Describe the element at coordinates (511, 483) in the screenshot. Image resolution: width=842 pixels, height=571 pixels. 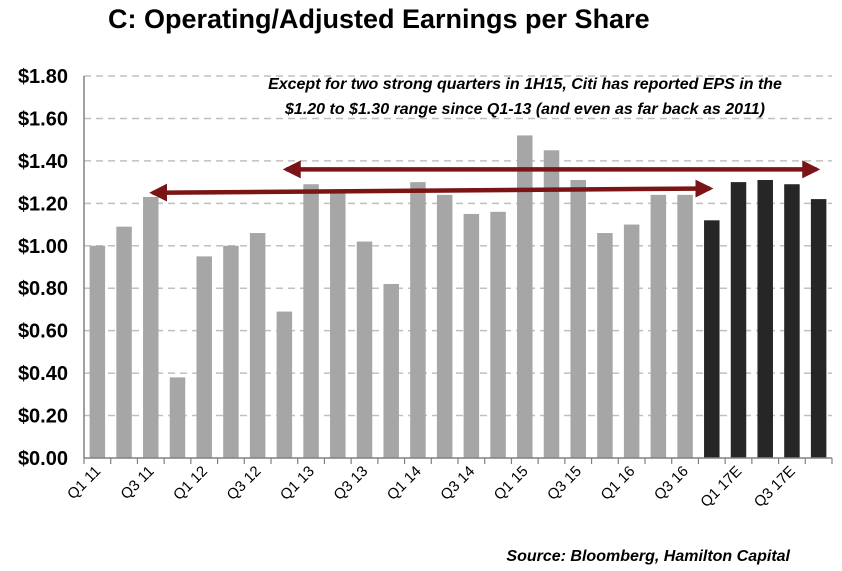
I see `x-tick-label: Q1 15` at that location.